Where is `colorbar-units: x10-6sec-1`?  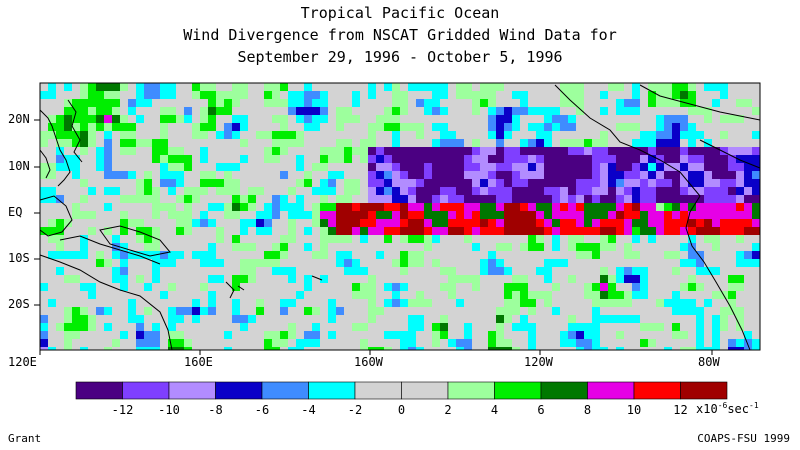
colorbar-units: x10-6sec-1 is located at coordinates (727, 408).